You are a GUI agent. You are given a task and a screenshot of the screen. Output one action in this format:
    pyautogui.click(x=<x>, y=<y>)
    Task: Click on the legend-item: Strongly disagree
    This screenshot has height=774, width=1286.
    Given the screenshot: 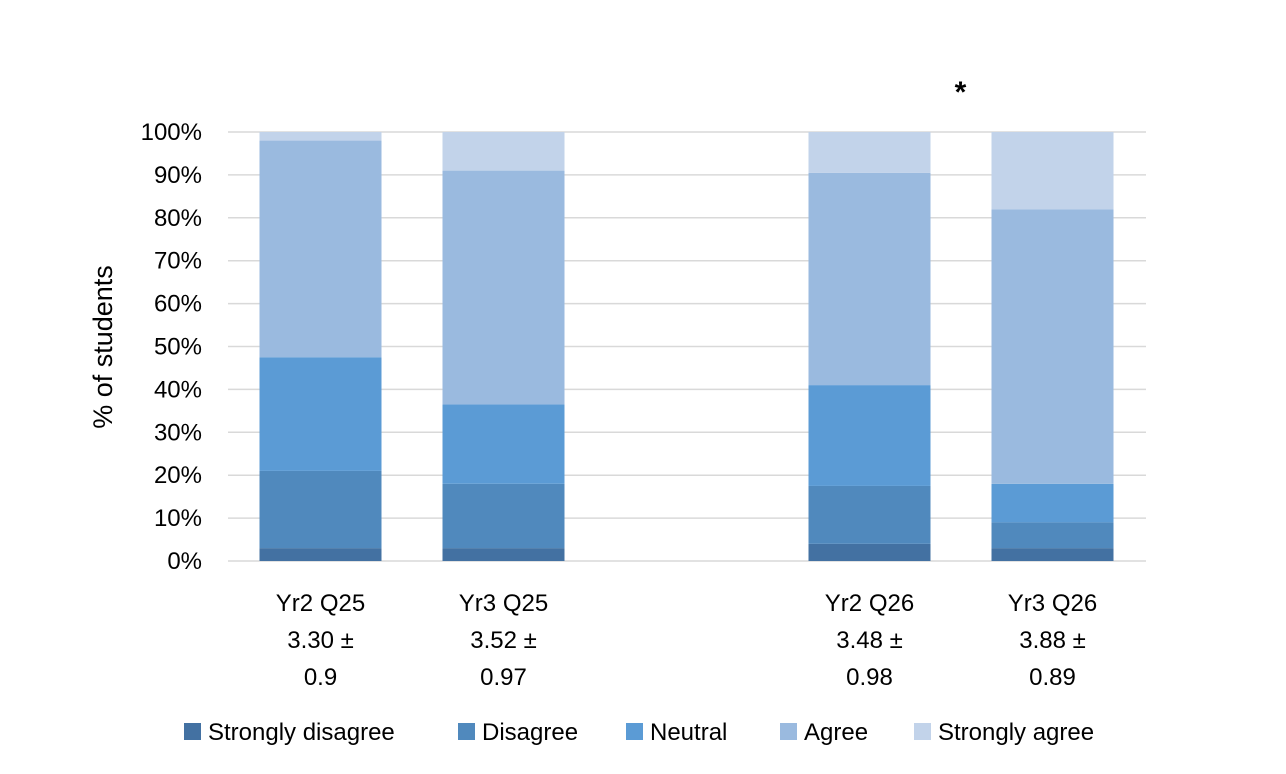 What is the action you would take?
    pyautogui.click(x=289, y=732)
    